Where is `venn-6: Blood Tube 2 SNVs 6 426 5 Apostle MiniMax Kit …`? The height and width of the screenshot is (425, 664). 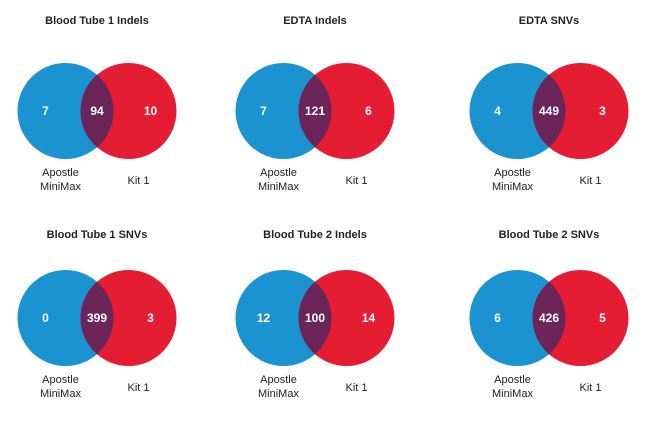 venn-6: Blood Tube 2 SNVs 6 426 5 Apostle MiniMax Kit … is located at coordinates (549, 314).